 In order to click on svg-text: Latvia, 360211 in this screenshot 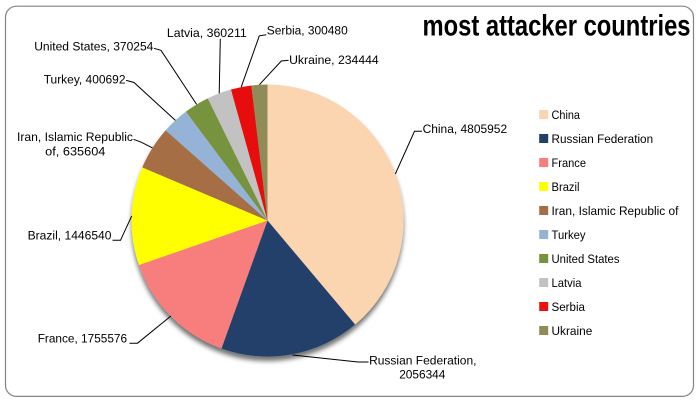, I will do `click(207, 33)`.